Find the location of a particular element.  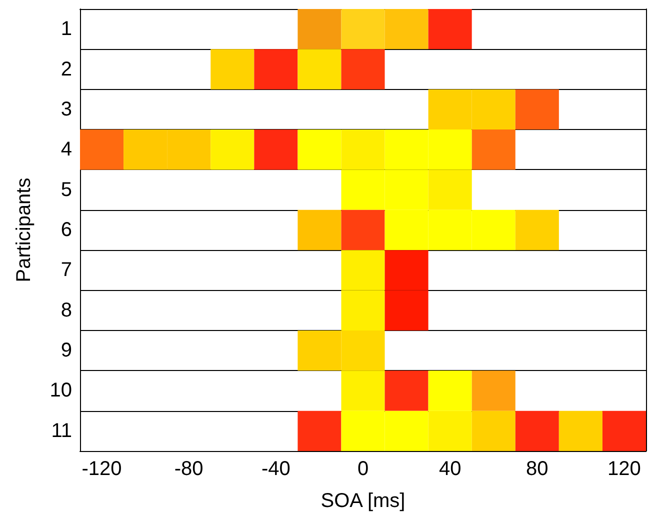

y-tick-label: 3 is located at coordinates (66, 109).